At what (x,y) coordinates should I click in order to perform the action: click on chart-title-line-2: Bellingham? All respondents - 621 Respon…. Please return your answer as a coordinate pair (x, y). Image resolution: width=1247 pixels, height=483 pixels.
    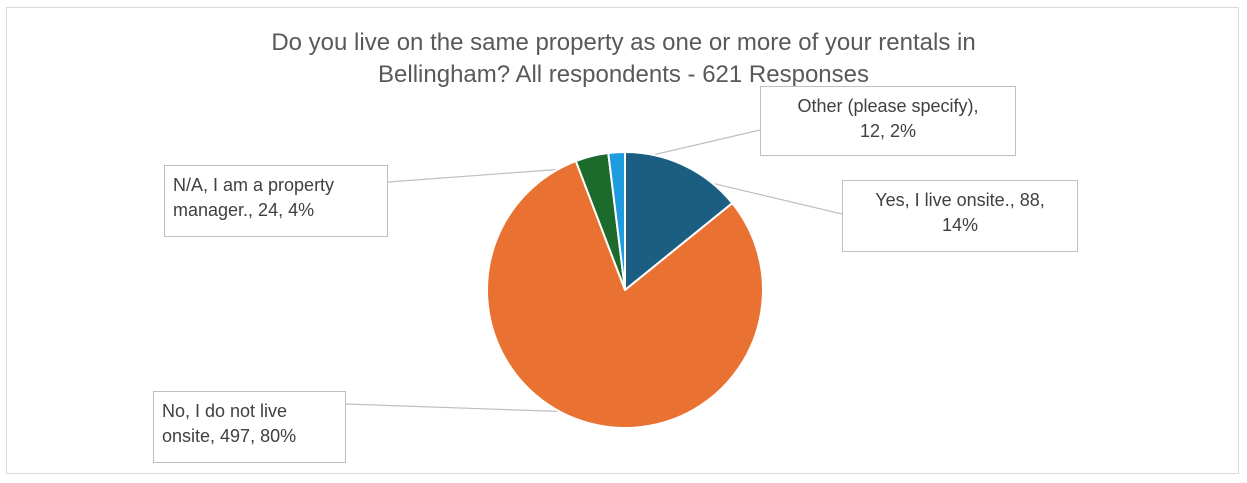
    Looking at the image, I should click on (623, 74).